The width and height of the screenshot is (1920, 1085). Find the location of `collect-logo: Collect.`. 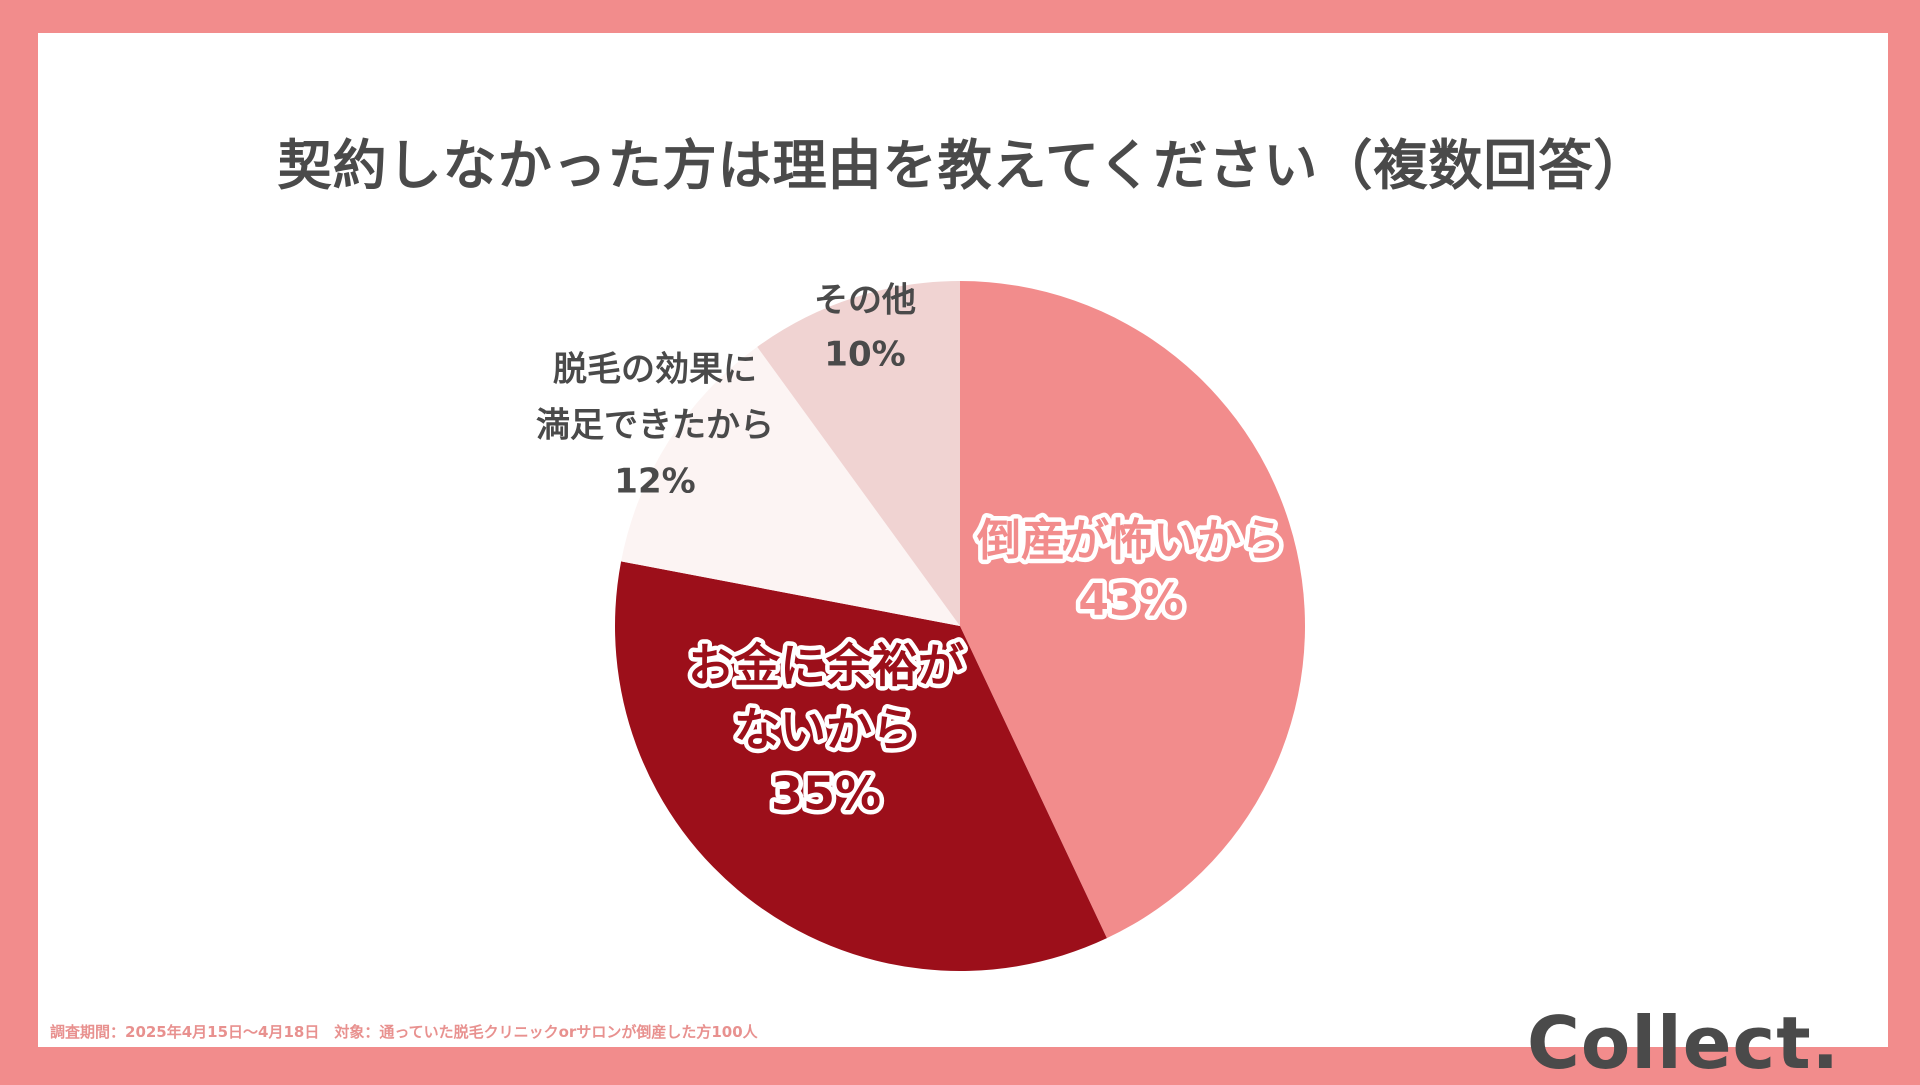

collect-logo: Collect. is located at coordinates (1683, 1043).